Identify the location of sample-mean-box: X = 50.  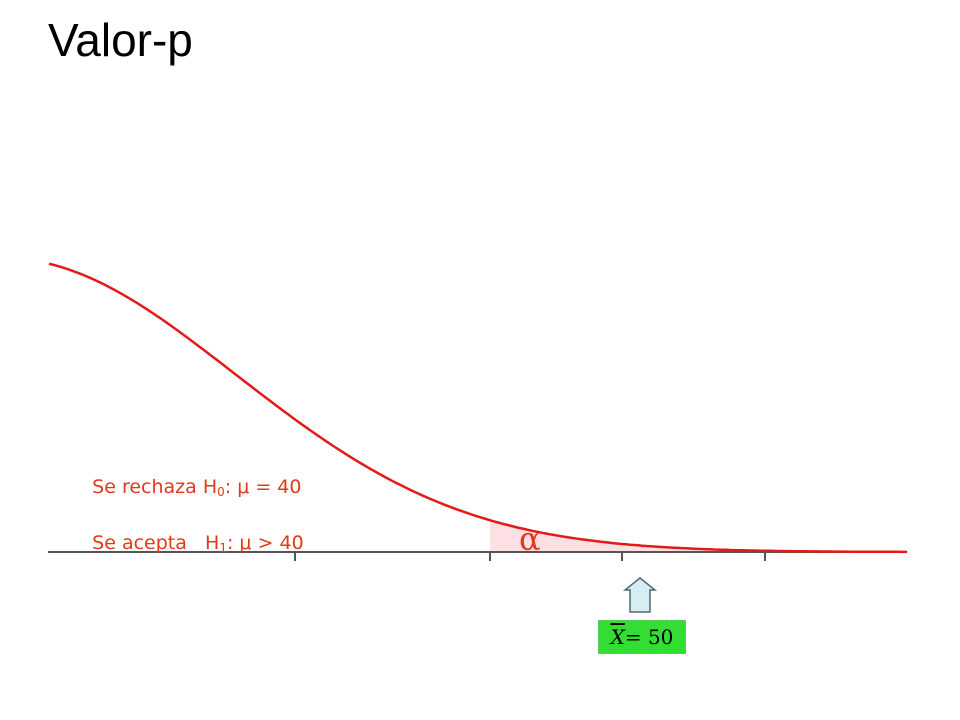
(642, 637).